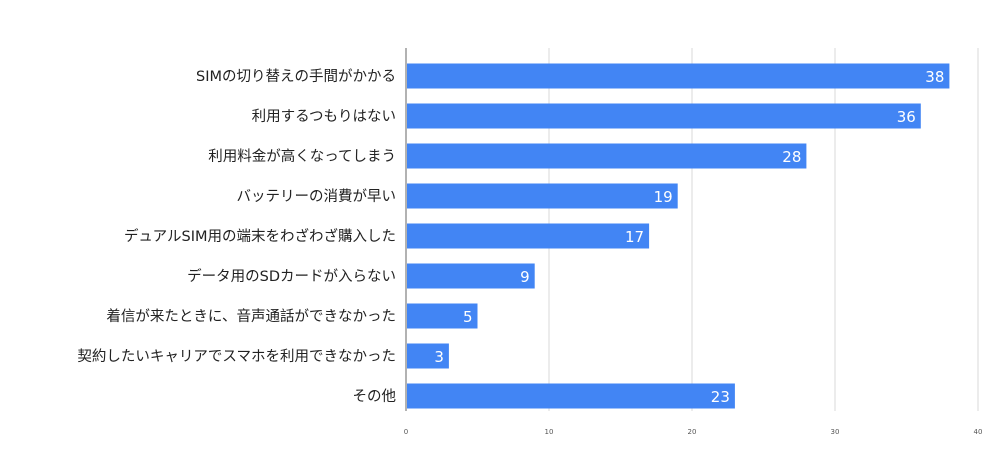 Image resolution: width=1000 pixels, height=455 pixels. What do you see at coordinates (468, 317) in the screenshot?
I see `data-label: 5` at bounding box center [468, 317].